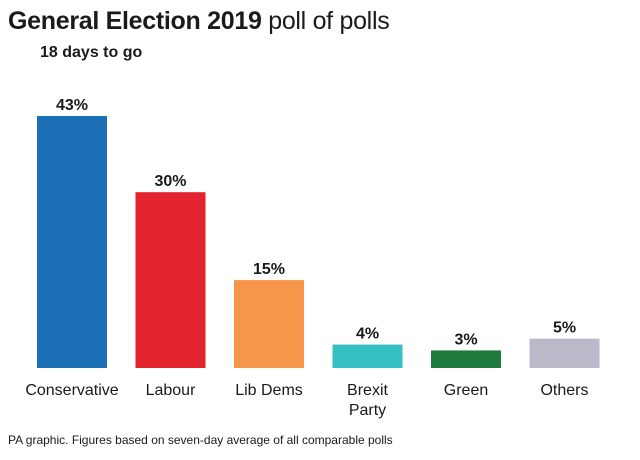 Image resolution: width=640 pixels, height=460 pixels. I want to click on category-label: Lib Dems, so click(269, 390).